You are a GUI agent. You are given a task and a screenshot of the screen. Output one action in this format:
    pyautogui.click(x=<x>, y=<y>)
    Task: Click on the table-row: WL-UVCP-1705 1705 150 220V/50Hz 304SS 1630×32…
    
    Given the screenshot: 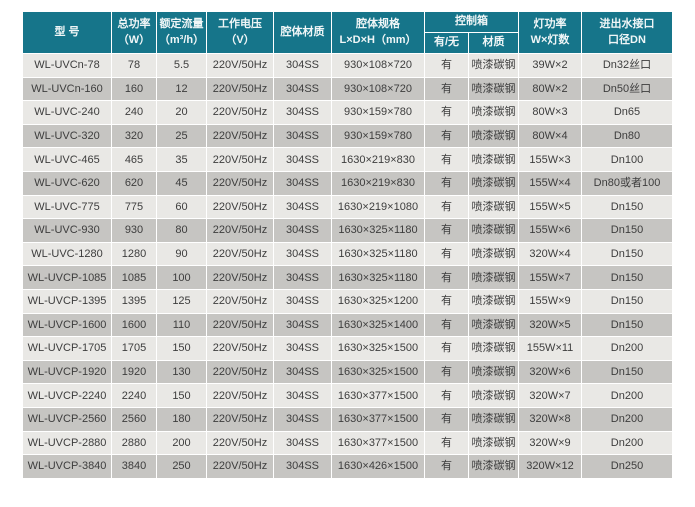 What is the action you would take?
    pyautogui.click(x=347, y=348)
    